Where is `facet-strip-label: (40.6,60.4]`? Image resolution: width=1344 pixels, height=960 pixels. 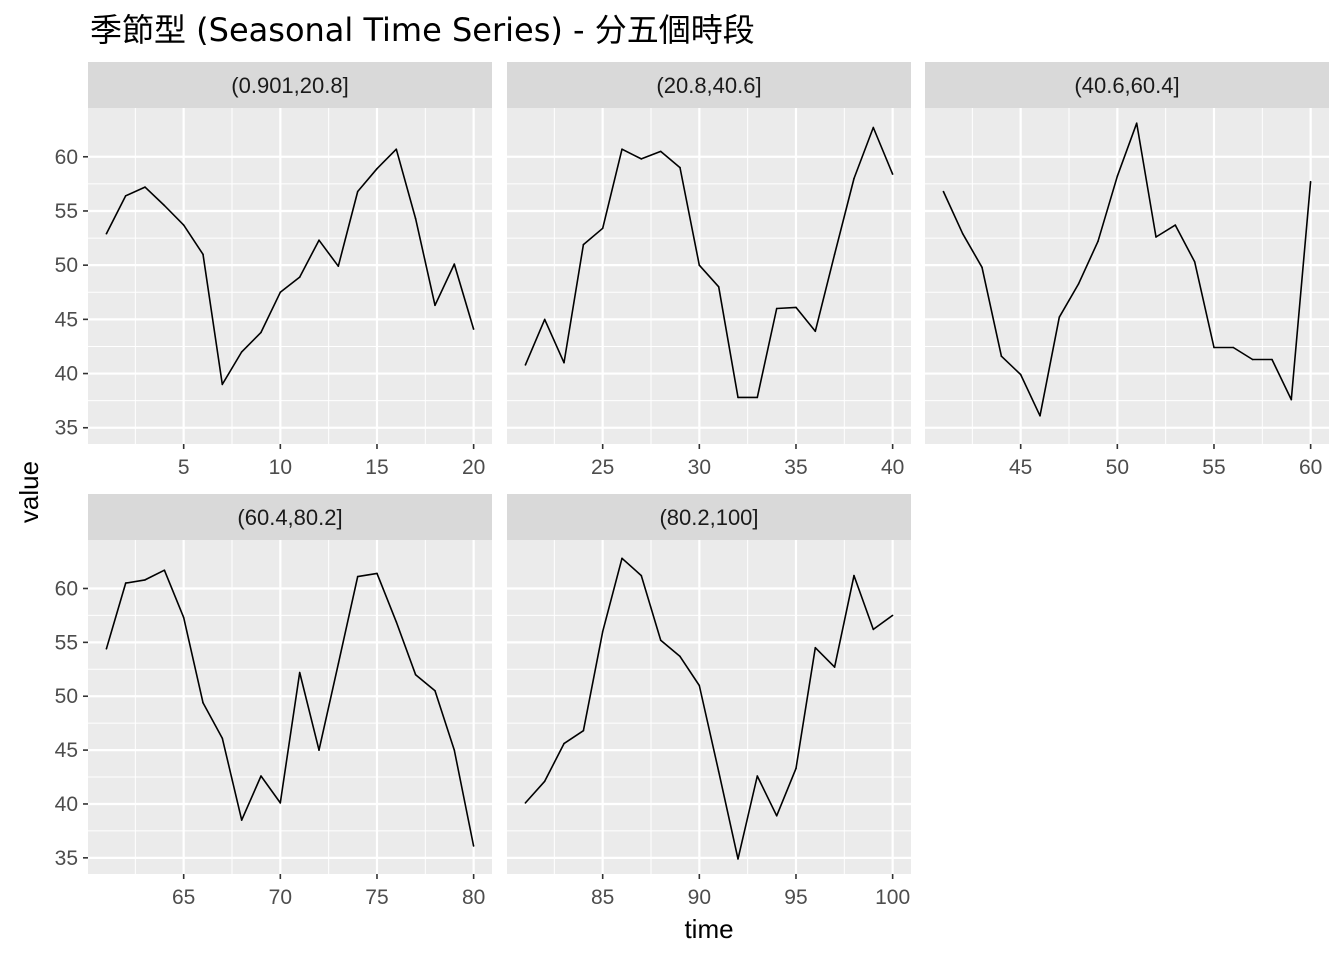
facet-strip-label: (40.6,60.4] is located at coordinates (1126, 85).